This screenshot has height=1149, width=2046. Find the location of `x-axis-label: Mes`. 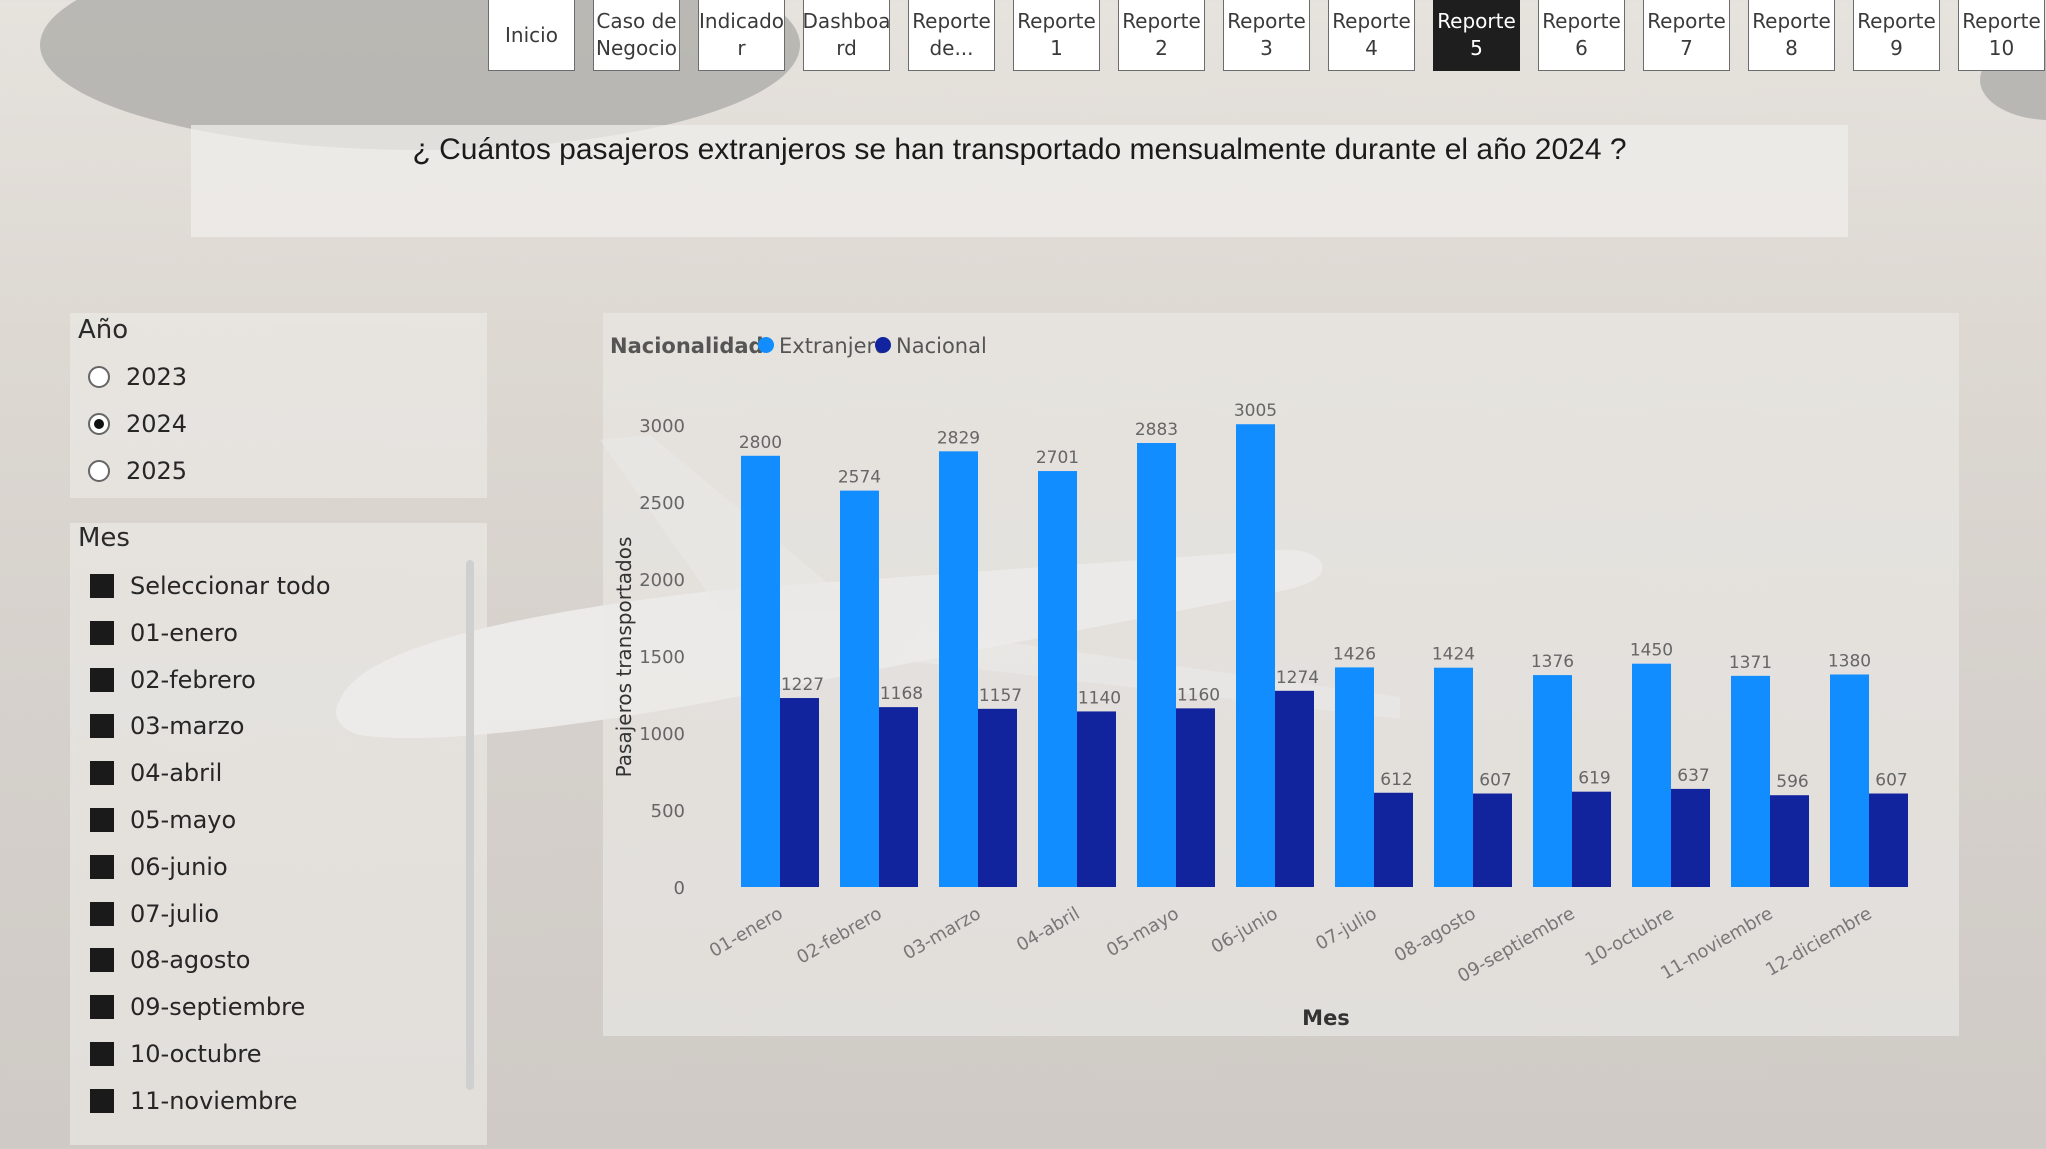

x-axis-label: Mes is located at coordinates (1326, 1018).